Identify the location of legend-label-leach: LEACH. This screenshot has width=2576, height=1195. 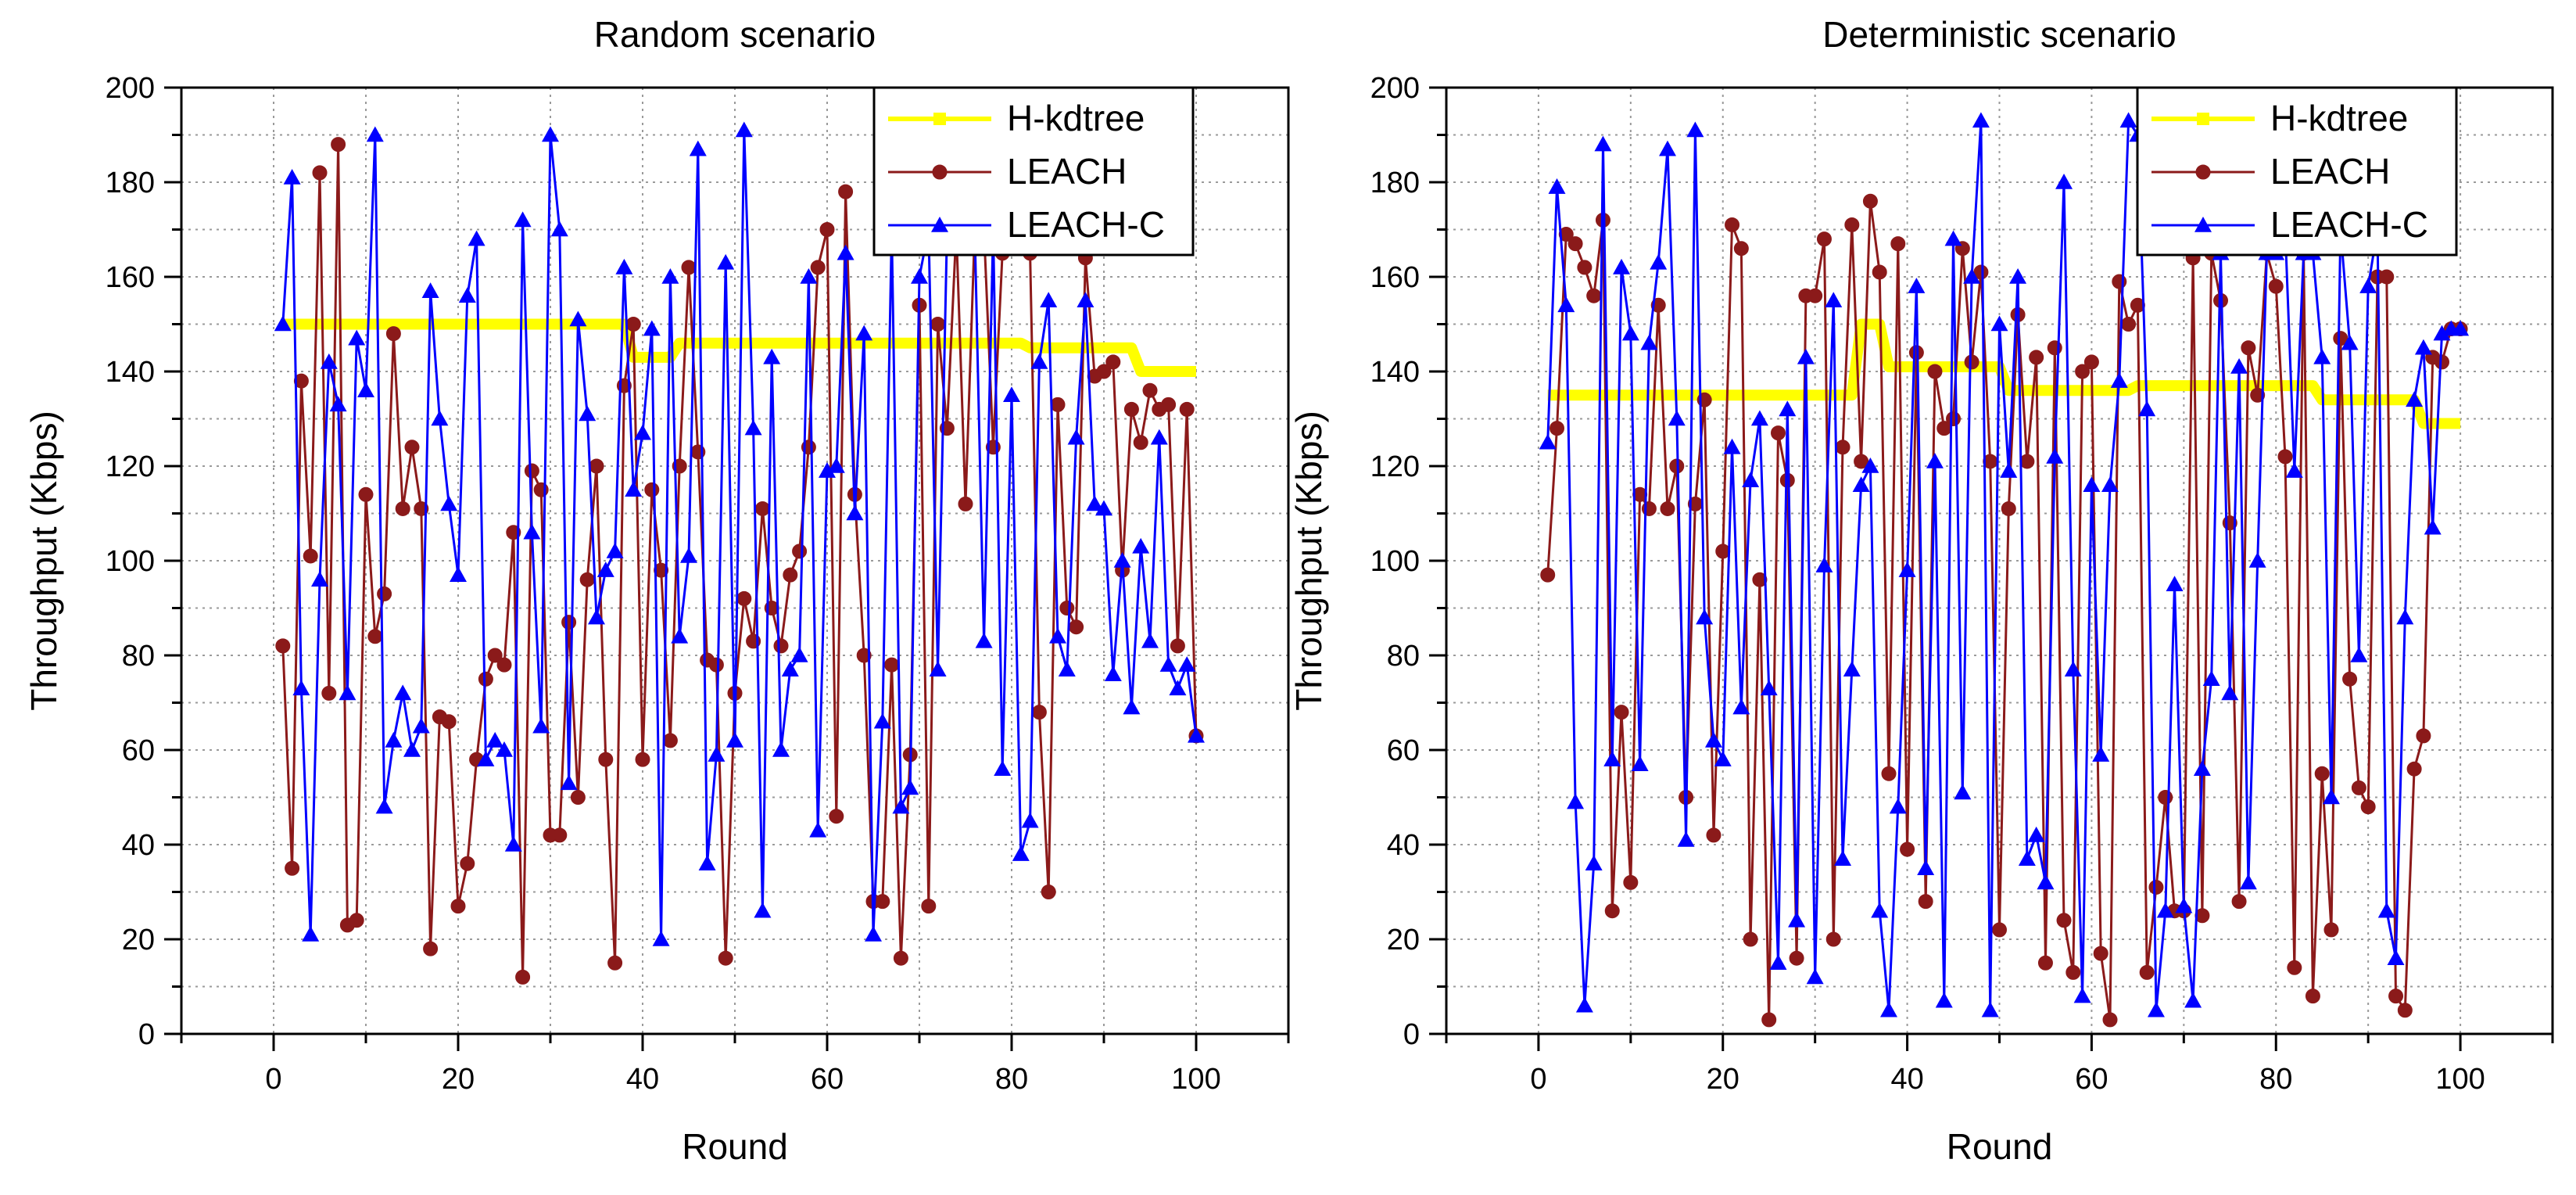
(1067, 172).